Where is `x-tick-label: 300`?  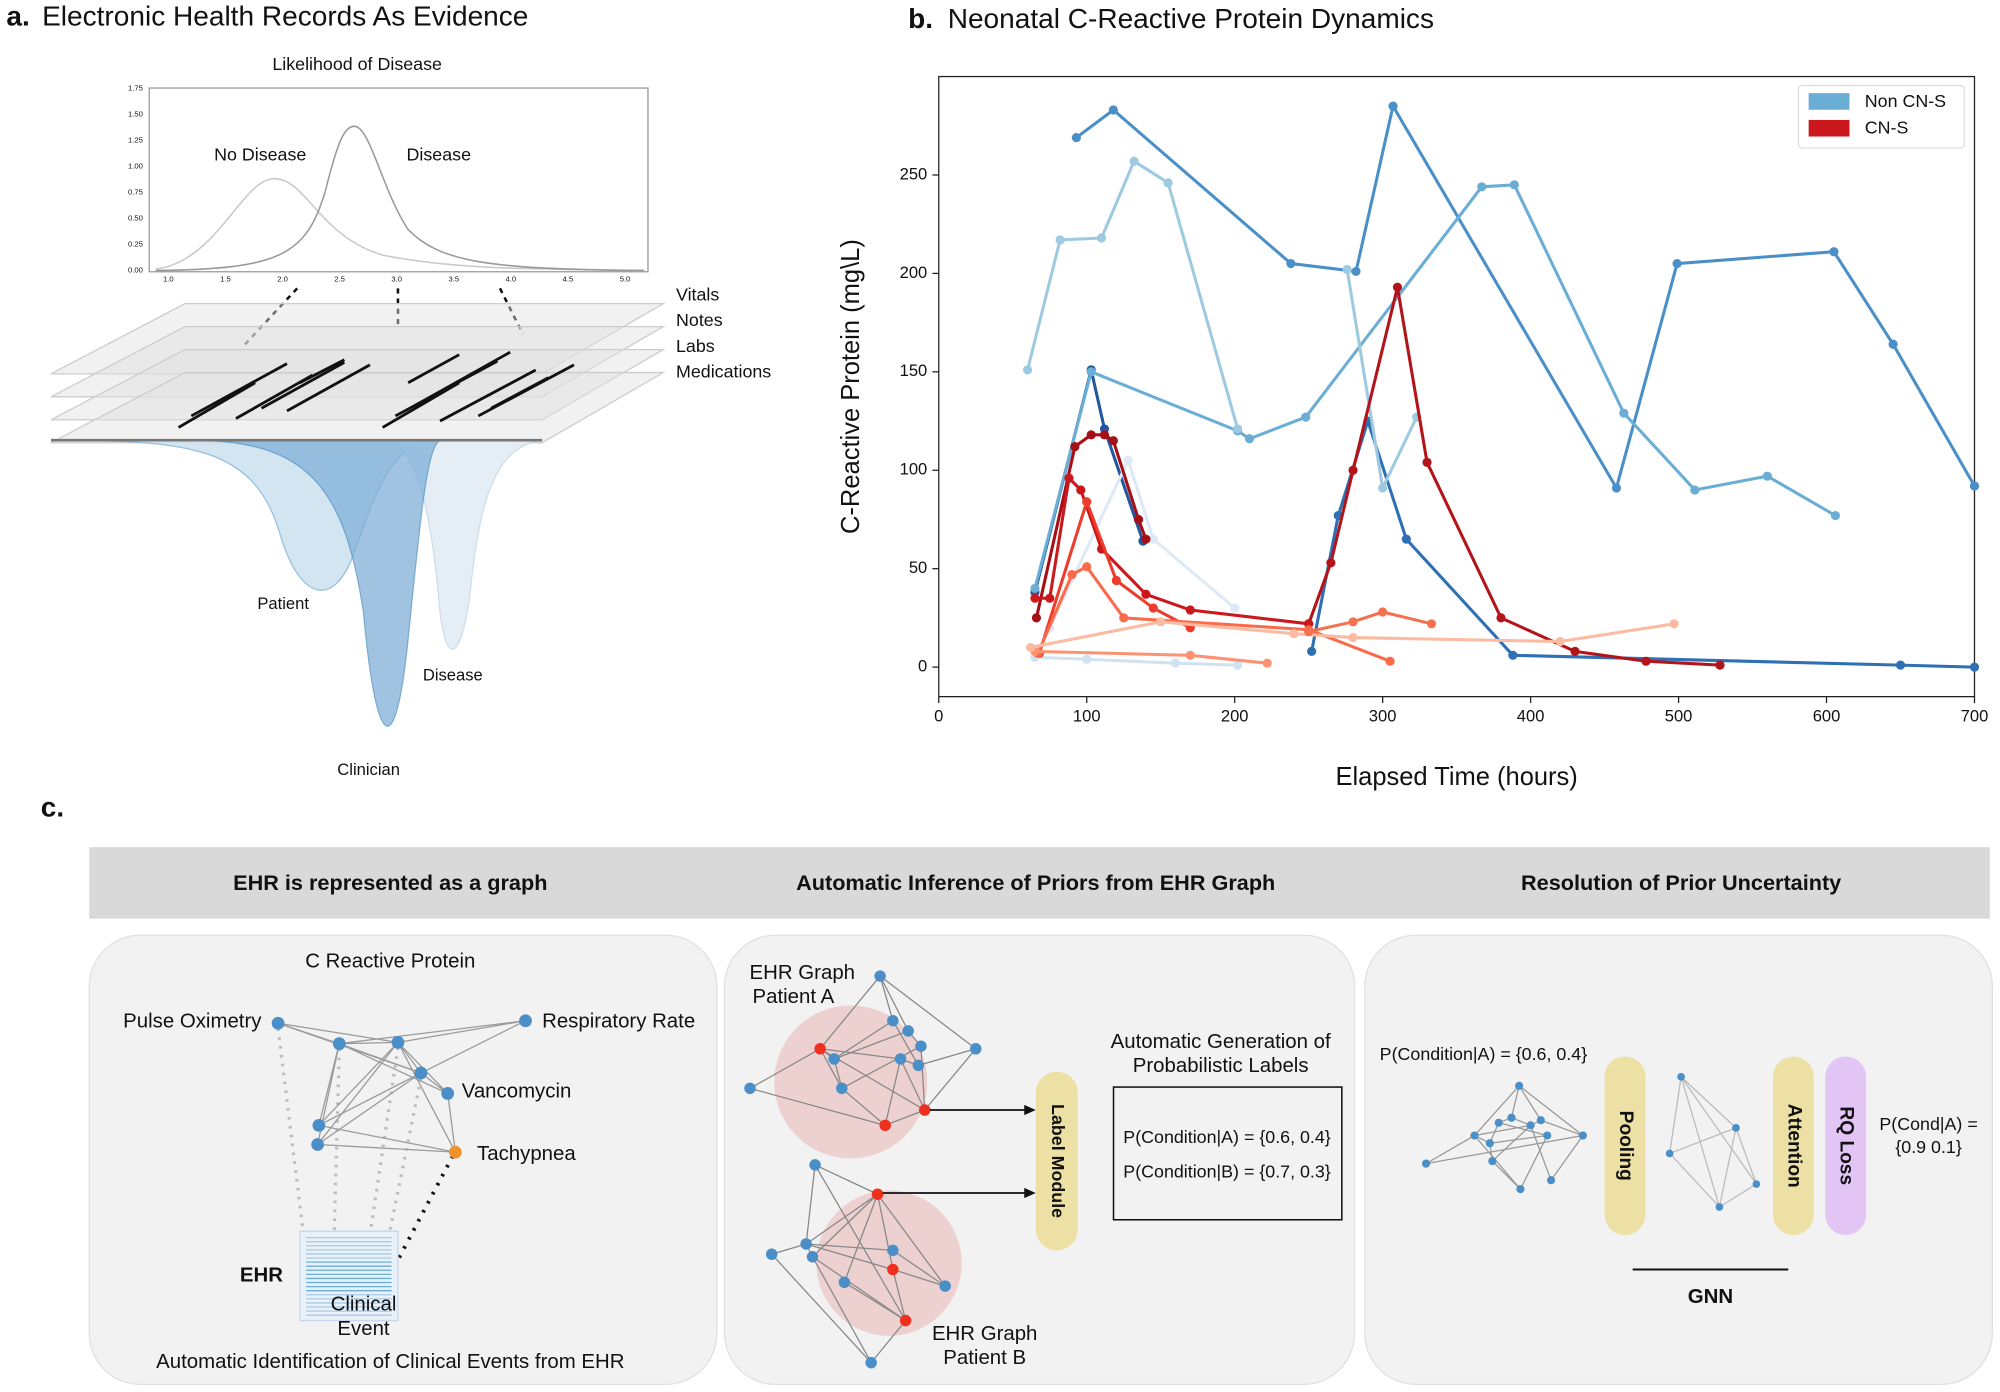 x-tick-label: 300 is located at coordinates (1383, 715).